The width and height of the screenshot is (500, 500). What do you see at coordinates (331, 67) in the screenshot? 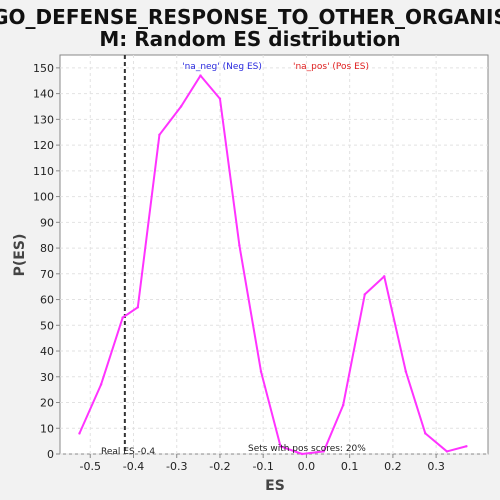
I see `legend-pos-es: 'na_pos' (Pos ES)` at bounding box center [331, 67].